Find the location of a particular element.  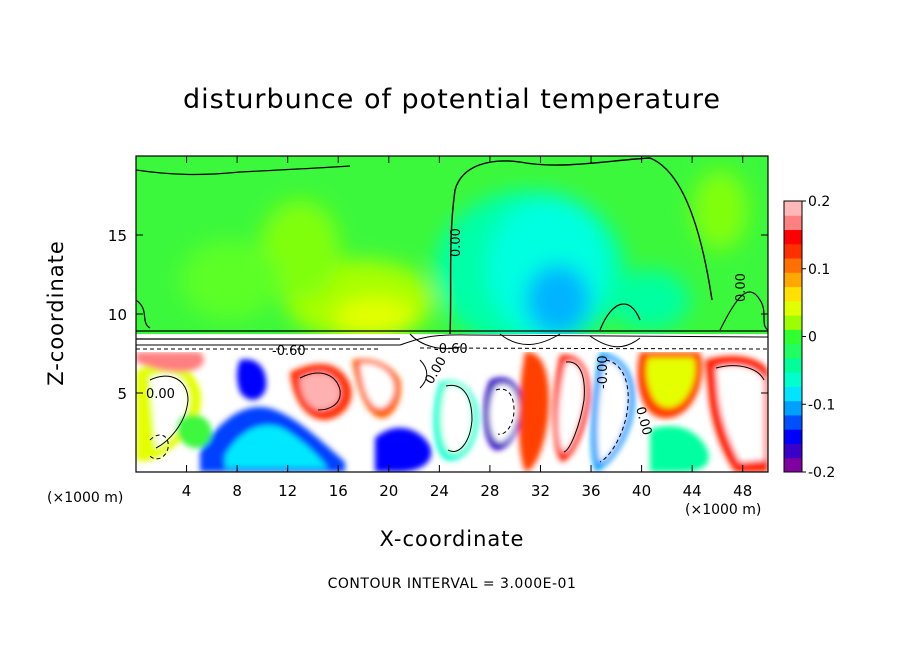

lower-field is located at coordinates (452, 412).